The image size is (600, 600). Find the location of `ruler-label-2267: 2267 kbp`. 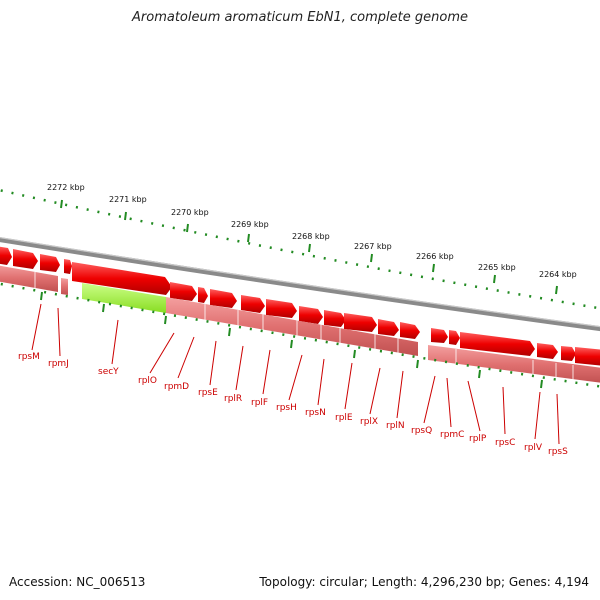

ruler-label-2267: 2267 kbp is located at coordinates (373, 246).